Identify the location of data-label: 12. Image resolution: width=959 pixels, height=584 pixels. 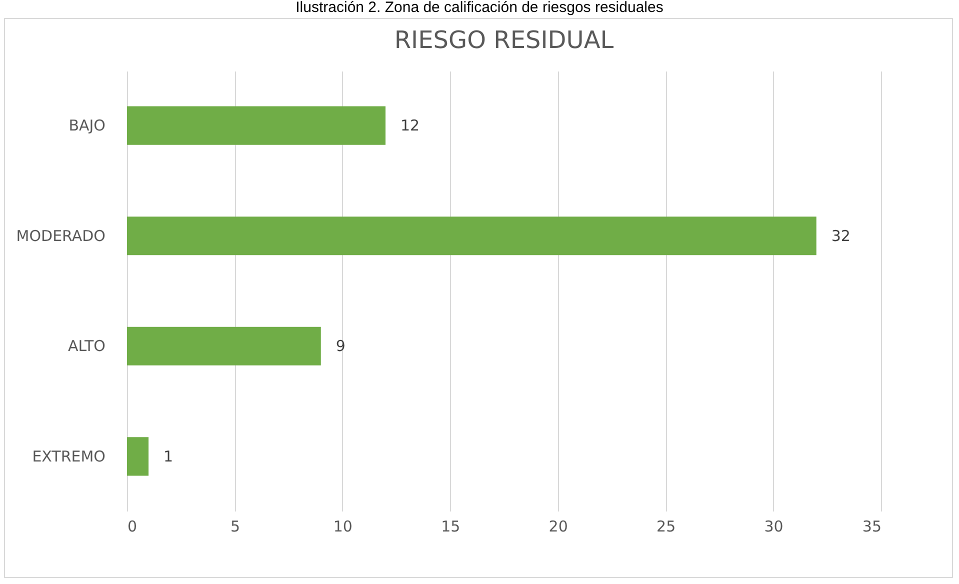
(410, 125).